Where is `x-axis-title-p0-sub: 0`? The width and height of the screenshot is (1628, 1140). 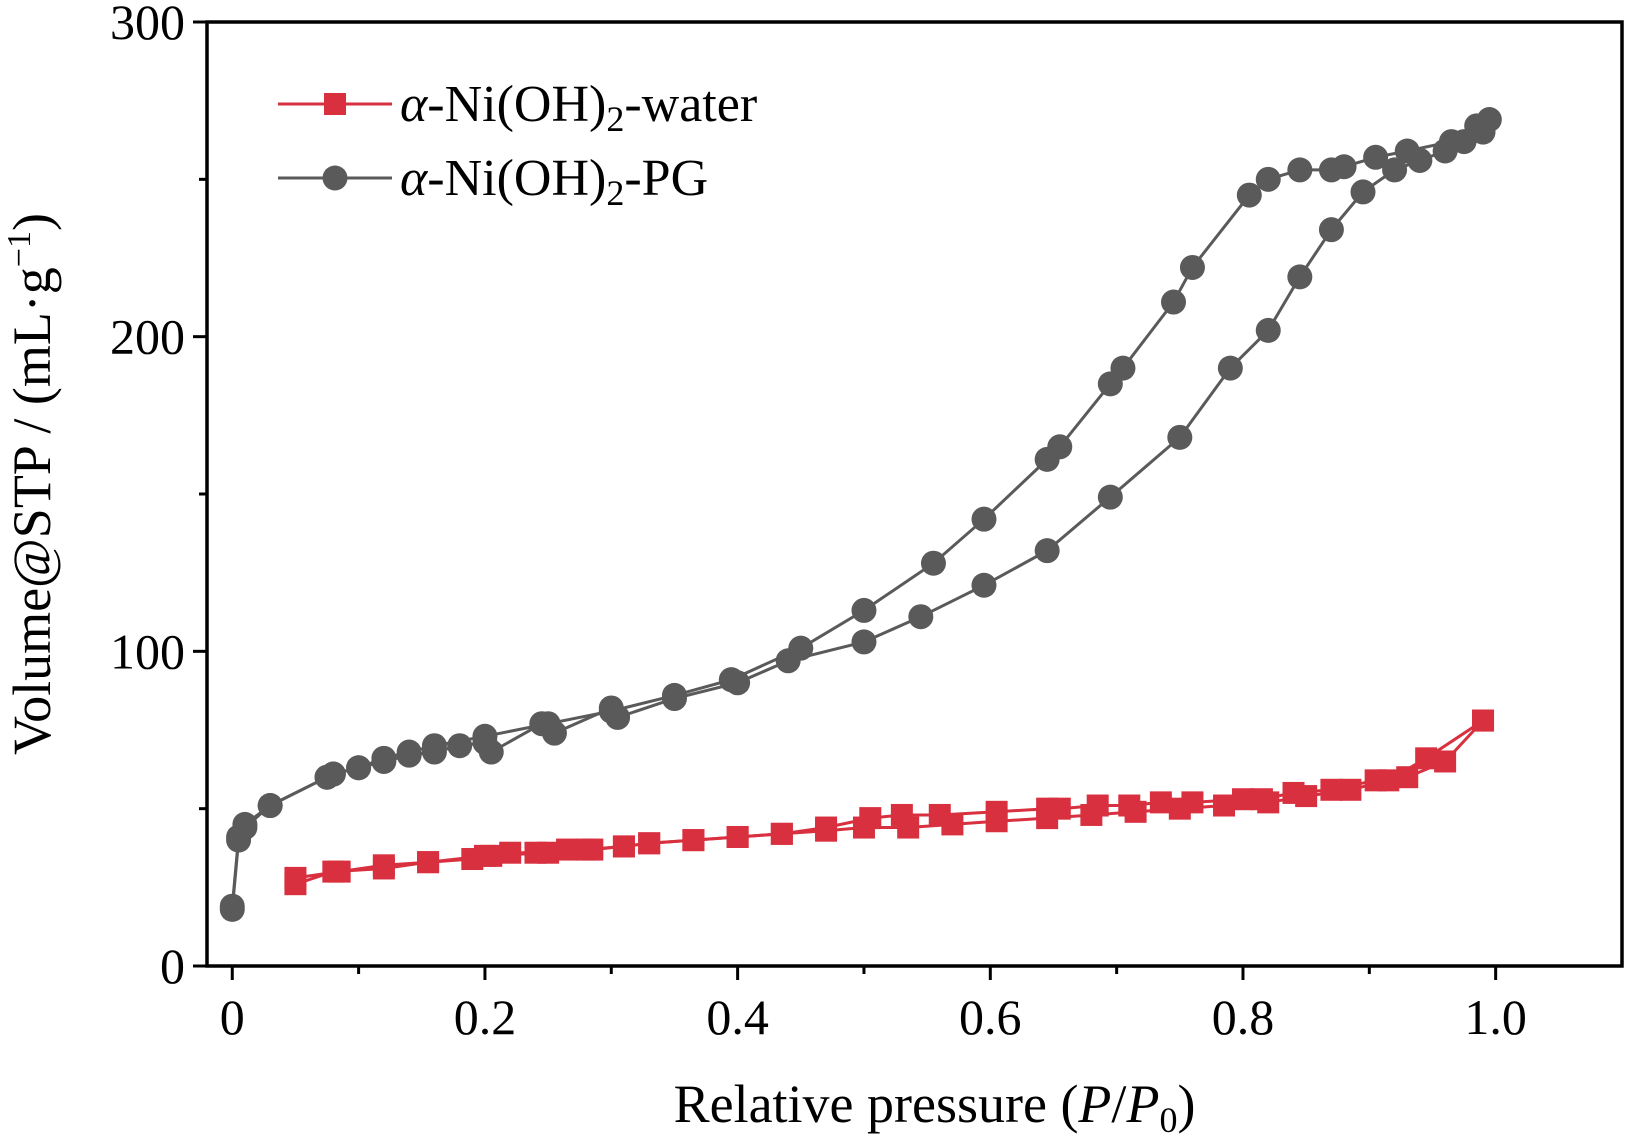 x-axis-title-p0-sub: 0 is located at coordinates (1168, 1120).